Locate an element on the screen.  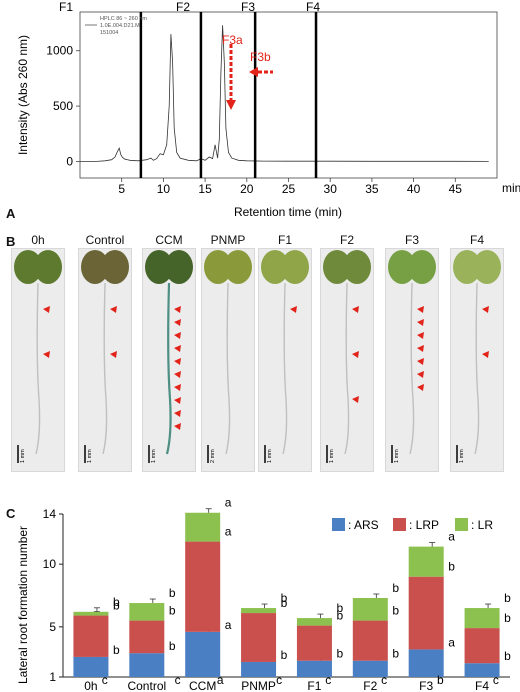
x-tick-label: 10 is located at coordinates (164, 189).